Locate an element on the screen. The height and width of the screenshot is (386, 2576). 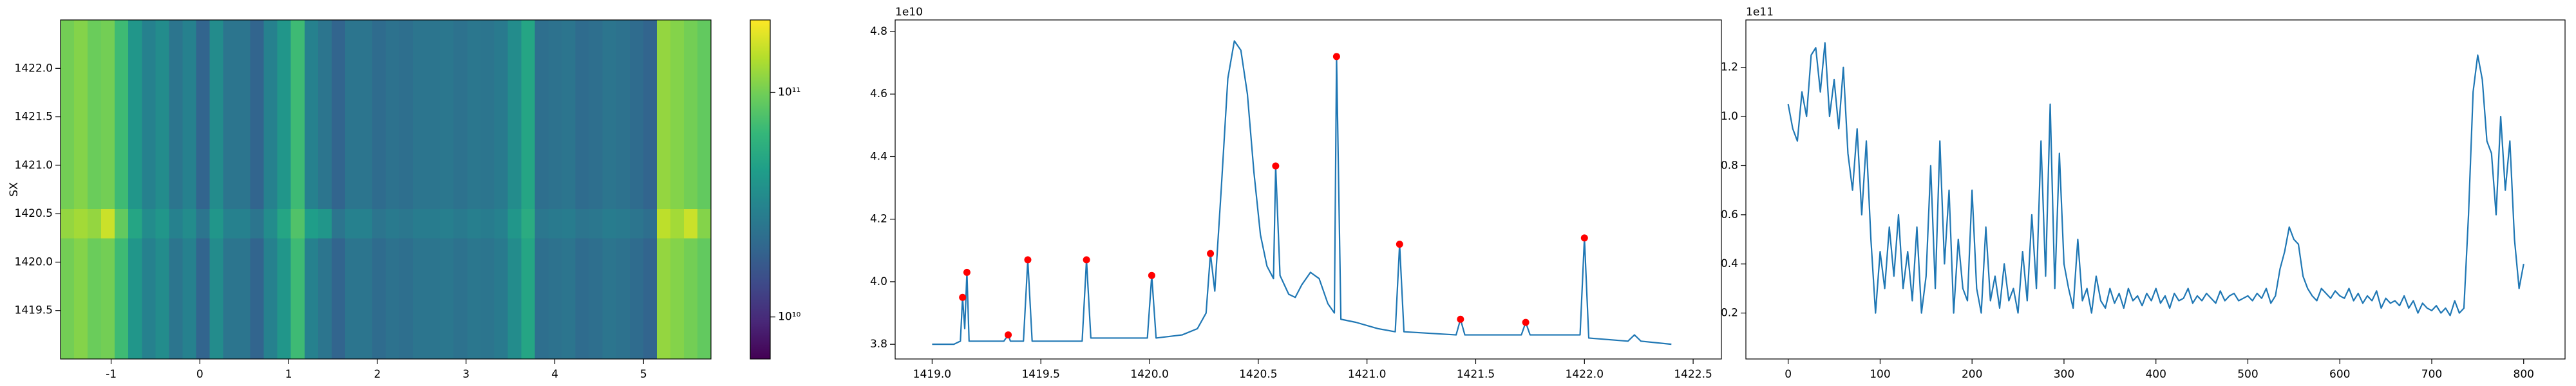
x-tick-label: 300 is located at coordinates (2064, 374).